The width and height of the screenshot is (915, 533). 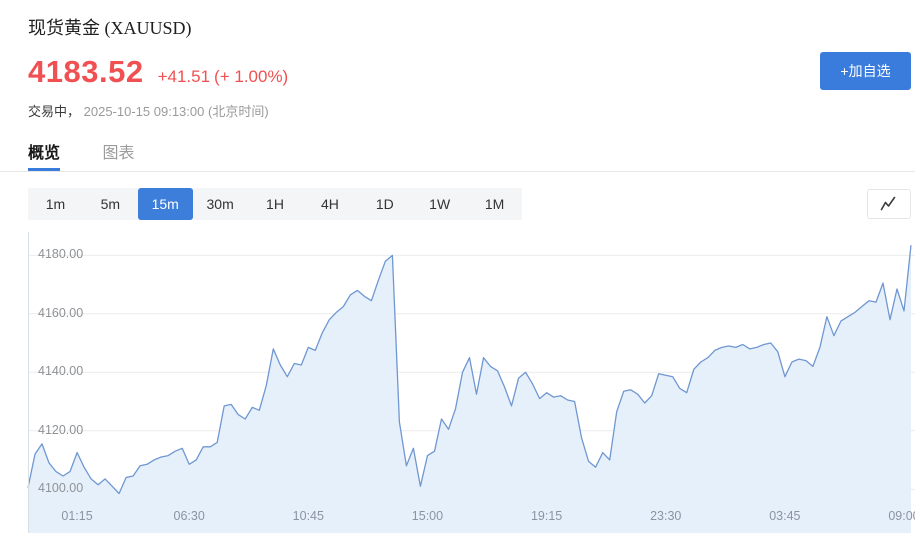 What do you see at coordinates (61, 312) in the screenshot?
I see `y-axis-label: 4160.00` at bounding box center [61, 312].